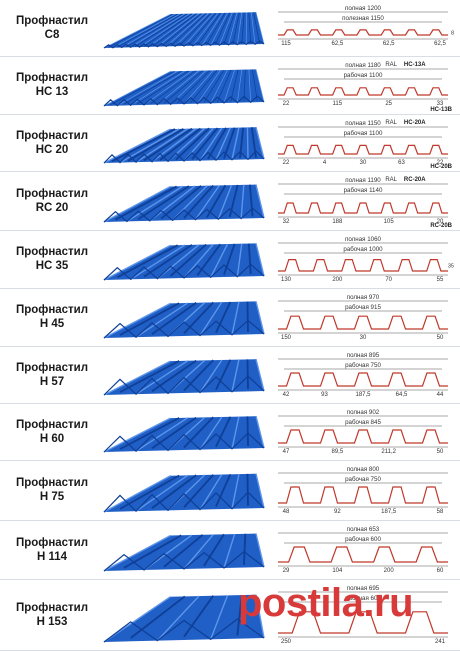 The height and width of the screenshot is (651, 460). What do you see at coordinates (389, 571) in the screenshot?
I see `dimension-value: 200` at bounding box center [389, 571].